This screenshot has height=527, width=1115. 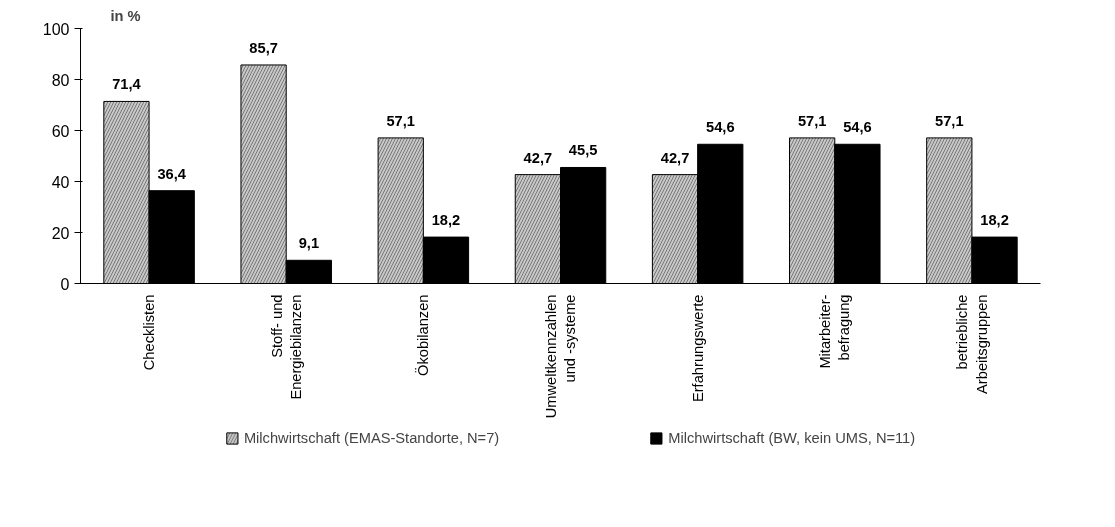 What do you see at coordinates (835, 331) in the screenshot?
I see `x-tick-label: Mitarbeiter- befragung` at bounding box center [835, 331].